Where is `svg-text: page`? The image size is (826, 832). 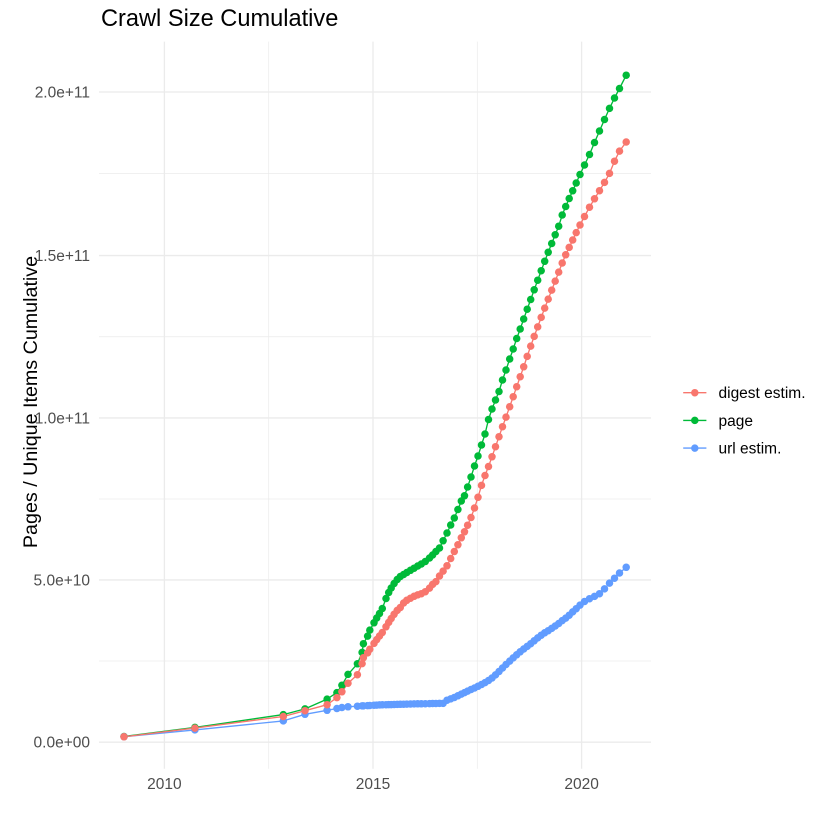
svg-text: page is located at coordinates (736, 421).